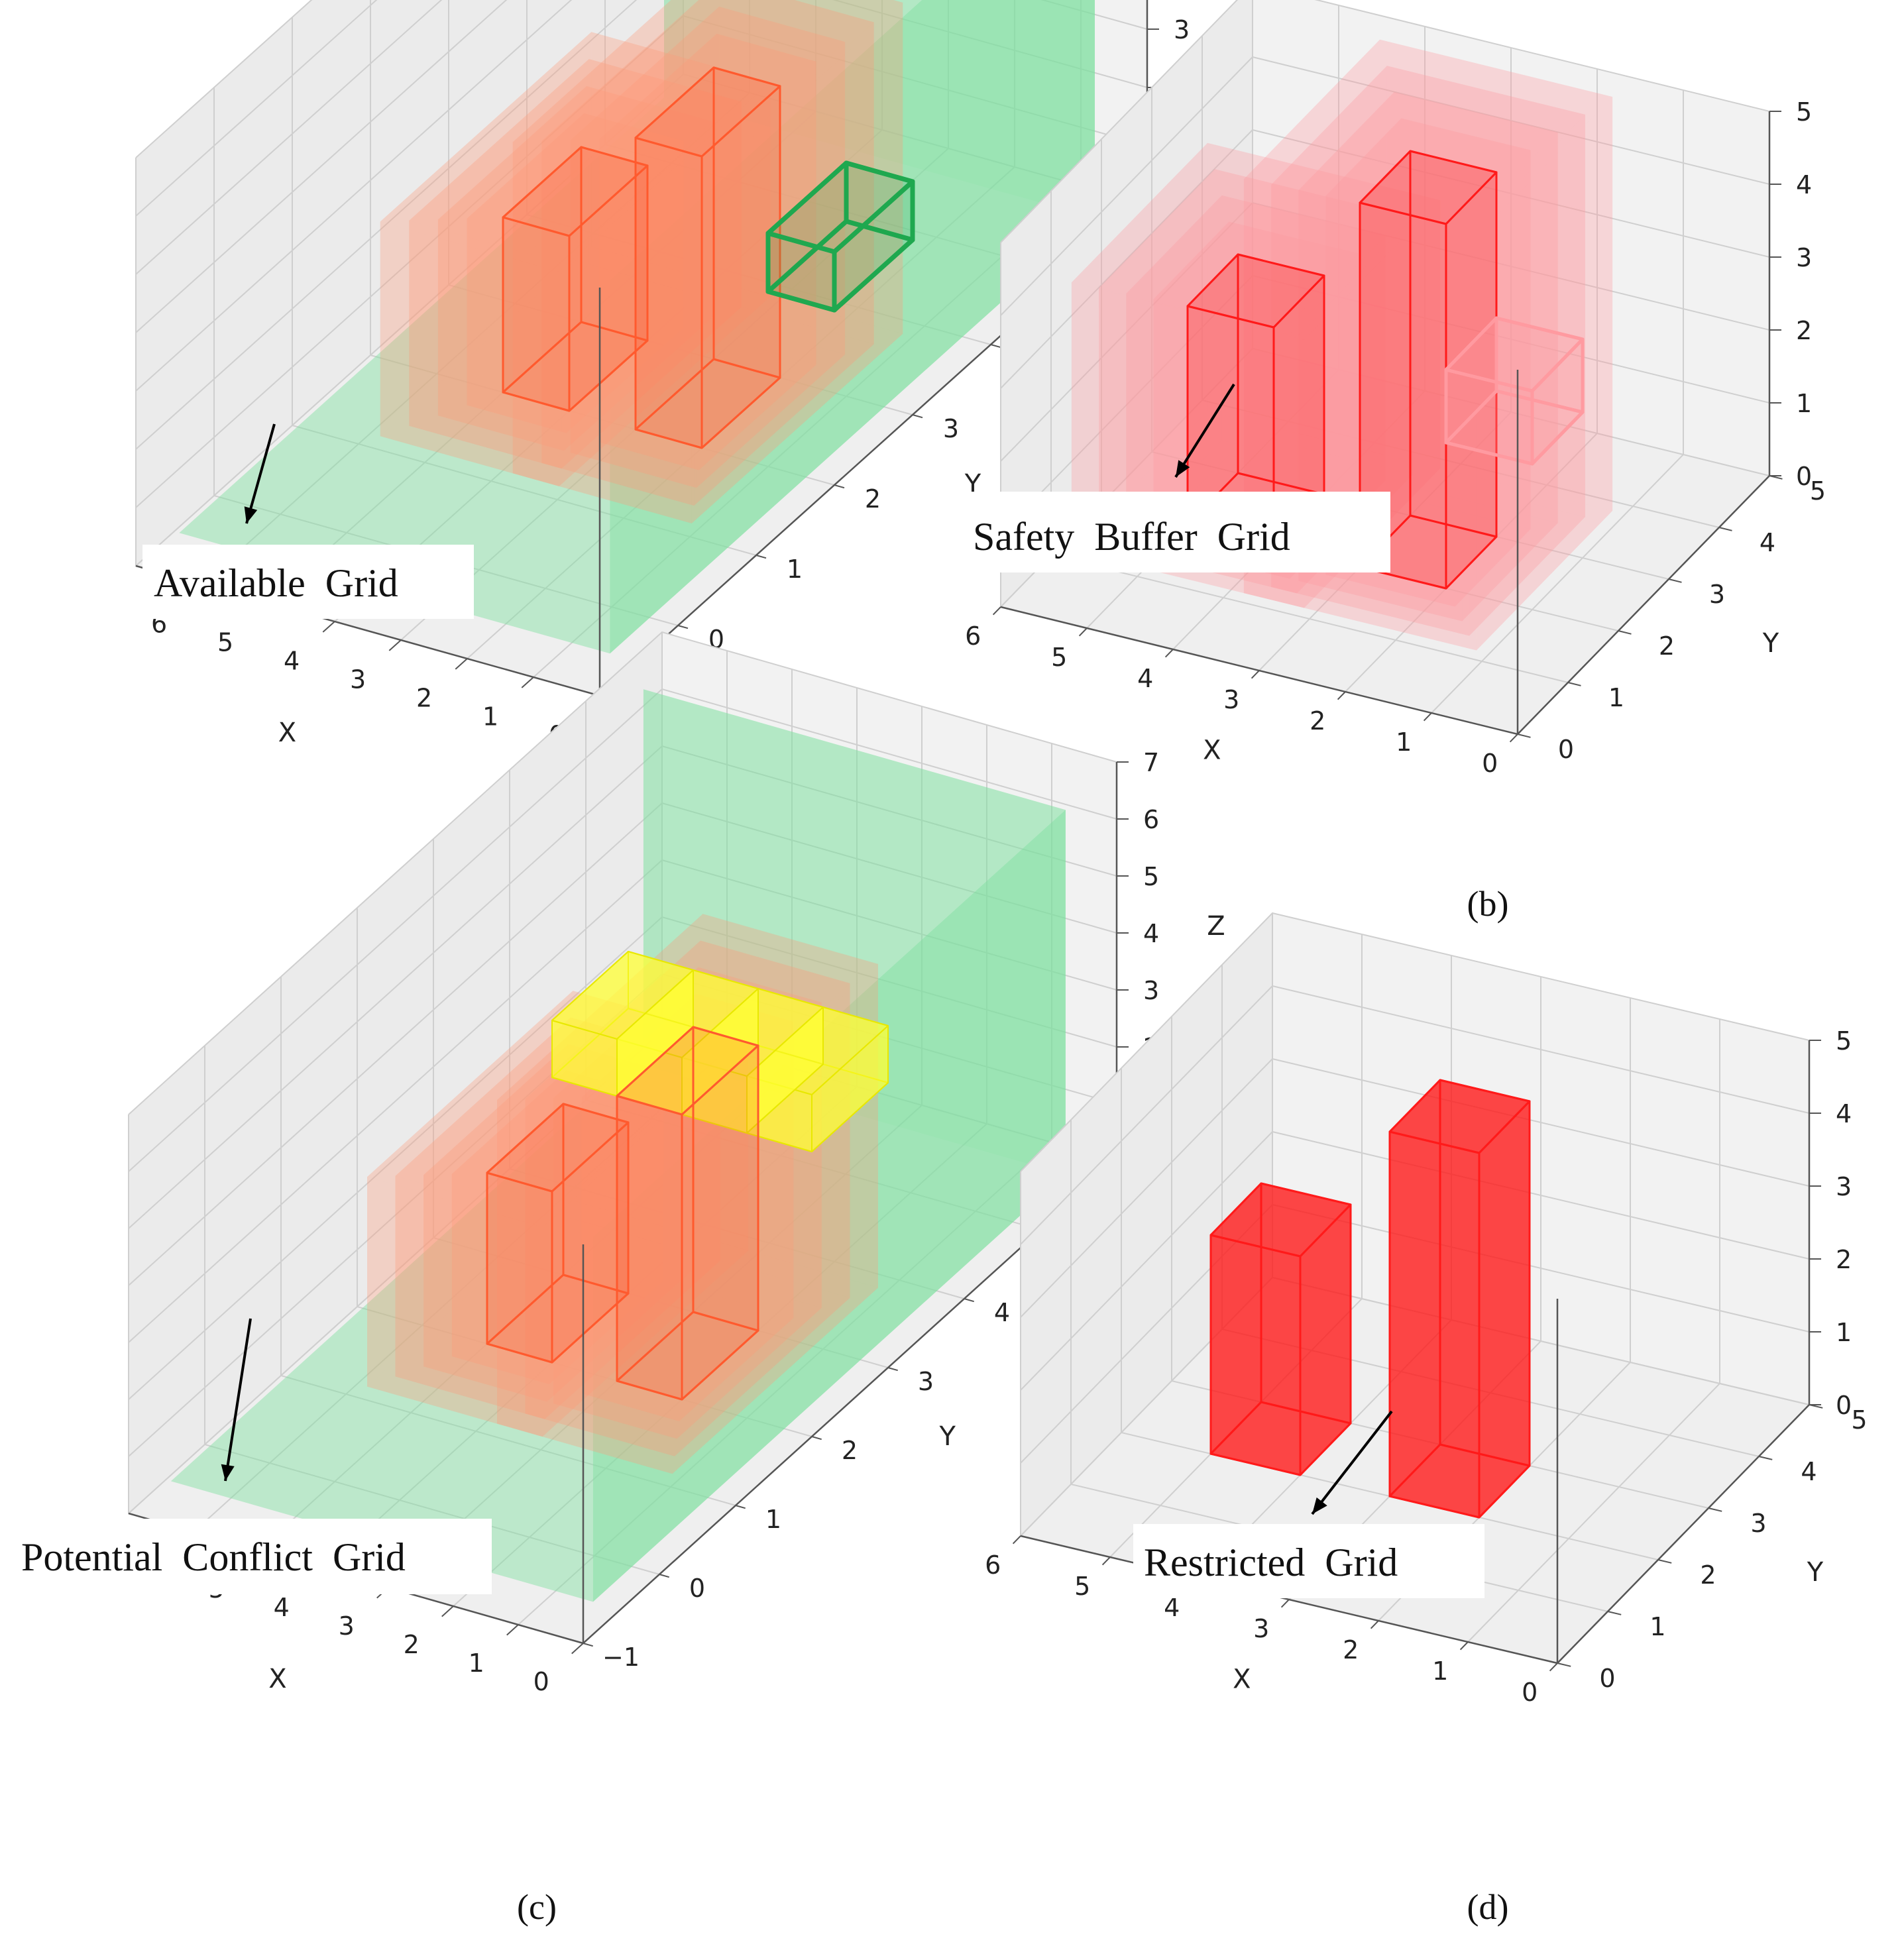  Describe the element at coordinates (1488, 1907) in the screenshot. I see `panel-caption: (d)` at that location.